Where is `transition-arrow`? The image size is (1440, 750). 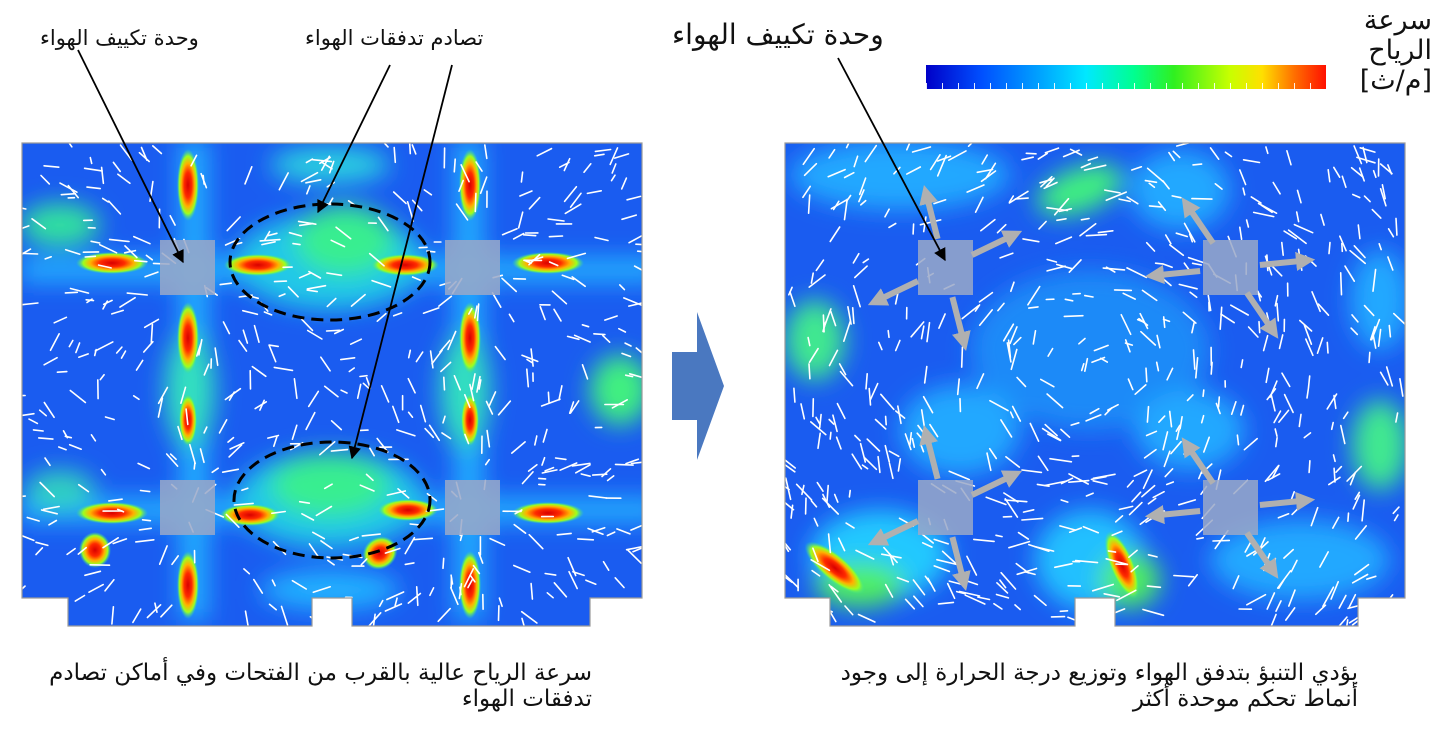 transition-arrow is located at coordinates (698, 386).